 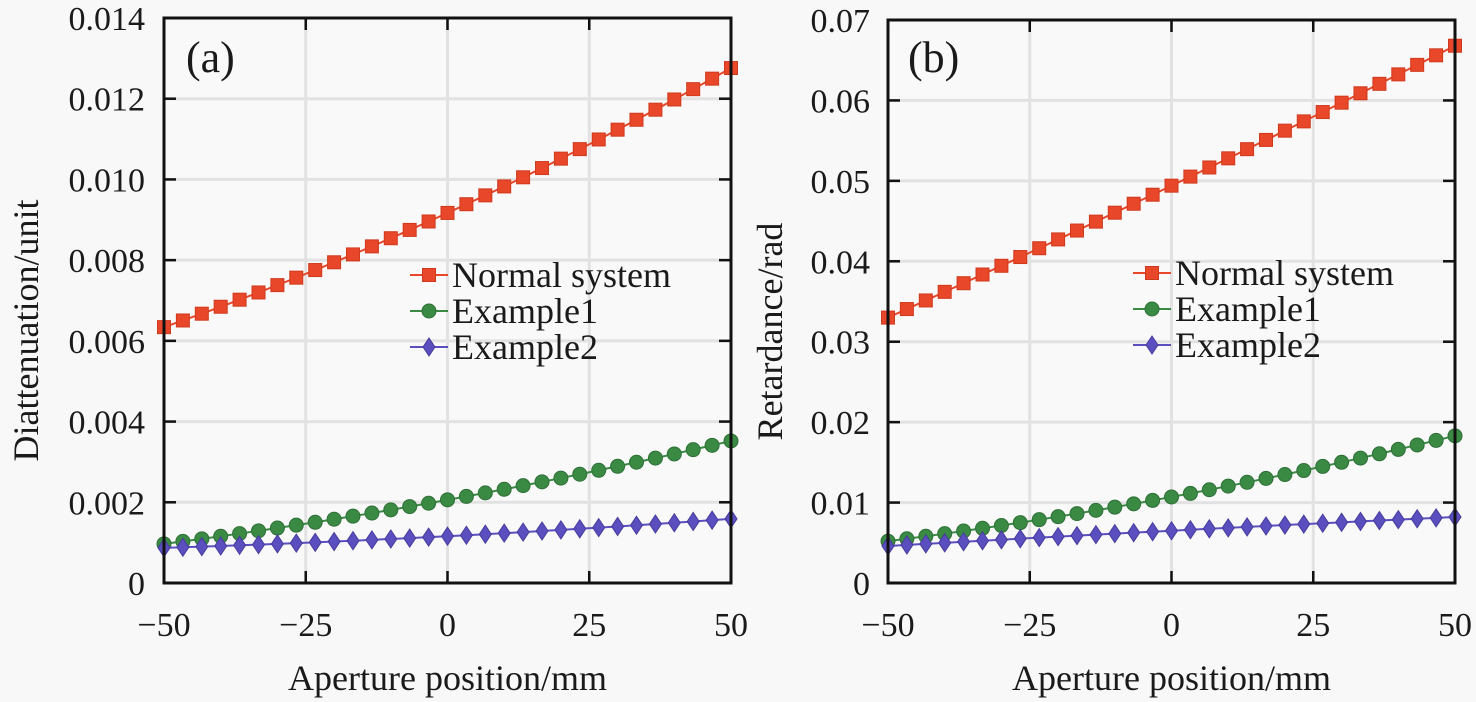 What do you see at coordinates (107, 100) in the screenshot?
I see `y-tick-label: 0.012` at bounding box center [107, 100].